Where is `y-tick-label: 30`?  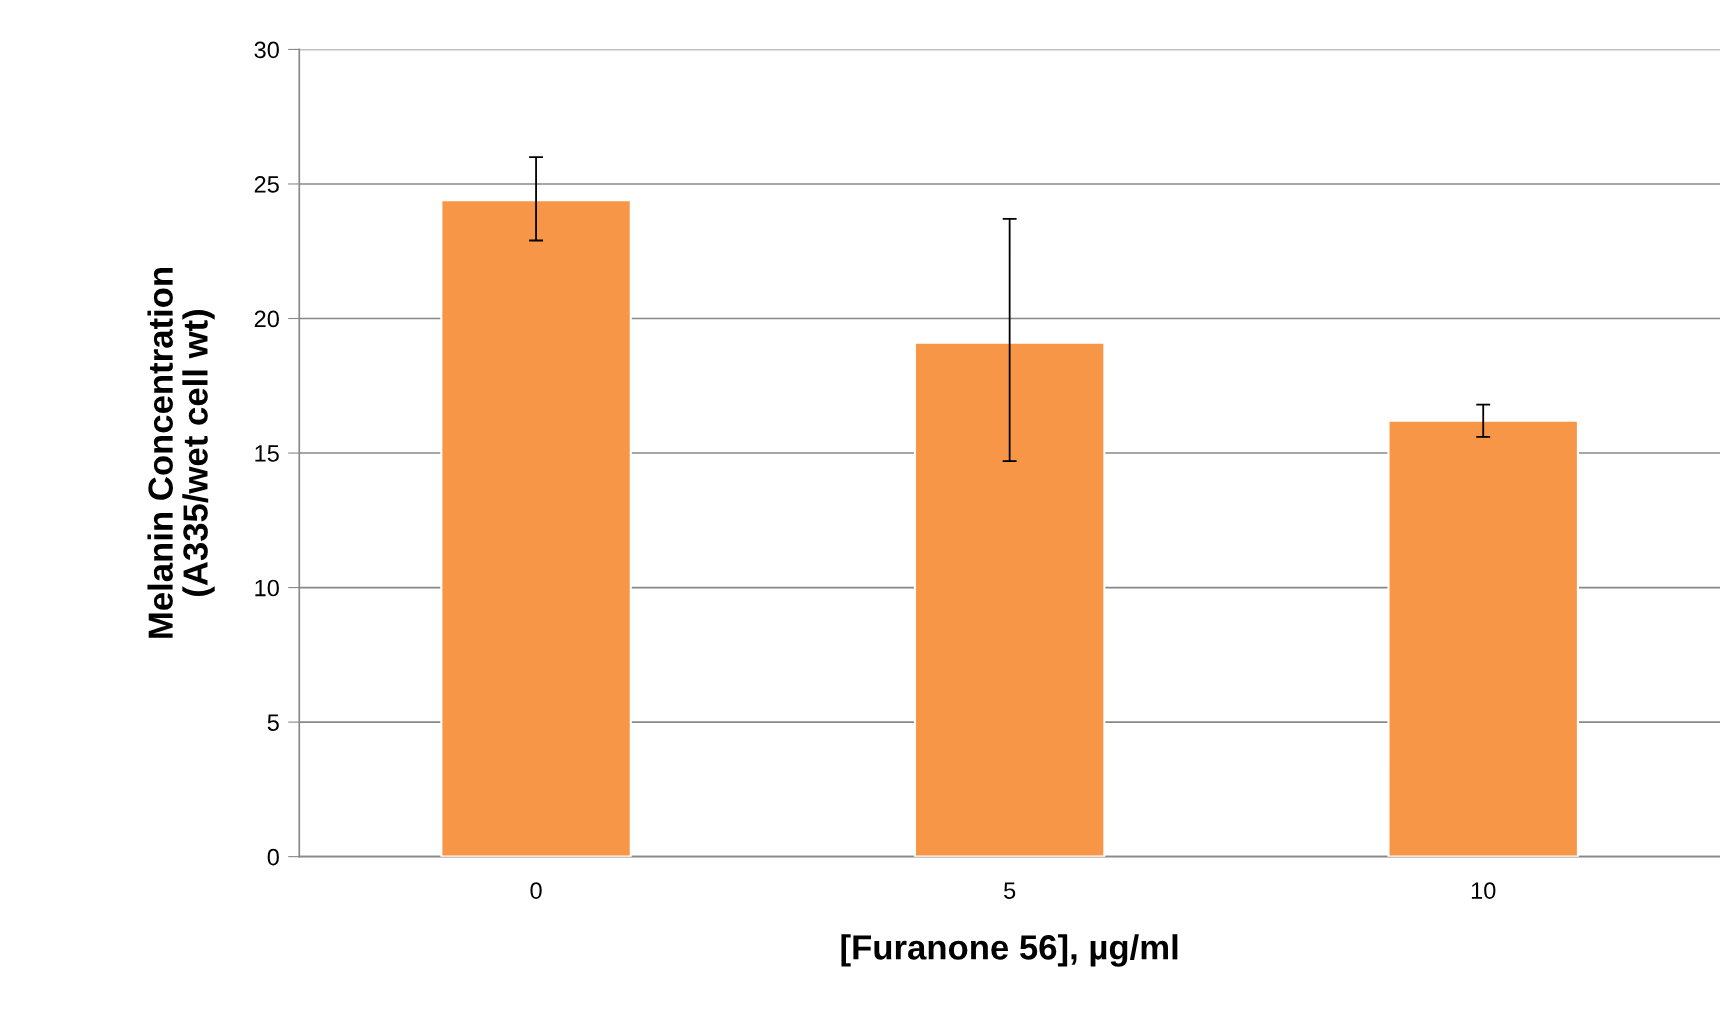 y-tick-label: 30 is located at coordinates (266, 50).